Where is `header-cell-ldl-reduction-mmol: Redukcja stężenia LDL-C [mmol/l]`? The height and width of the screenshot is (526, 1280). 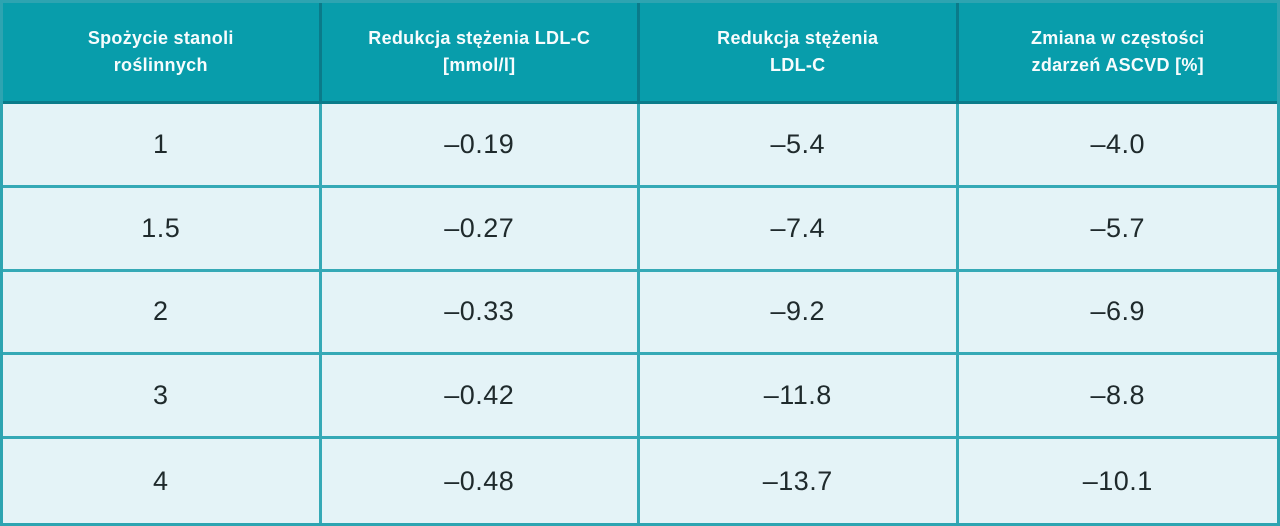
header-cell-ldl-reduction-mmol: Redukcja stężenia LDL-C [mmol/l] is located at coordinates (480, 53).